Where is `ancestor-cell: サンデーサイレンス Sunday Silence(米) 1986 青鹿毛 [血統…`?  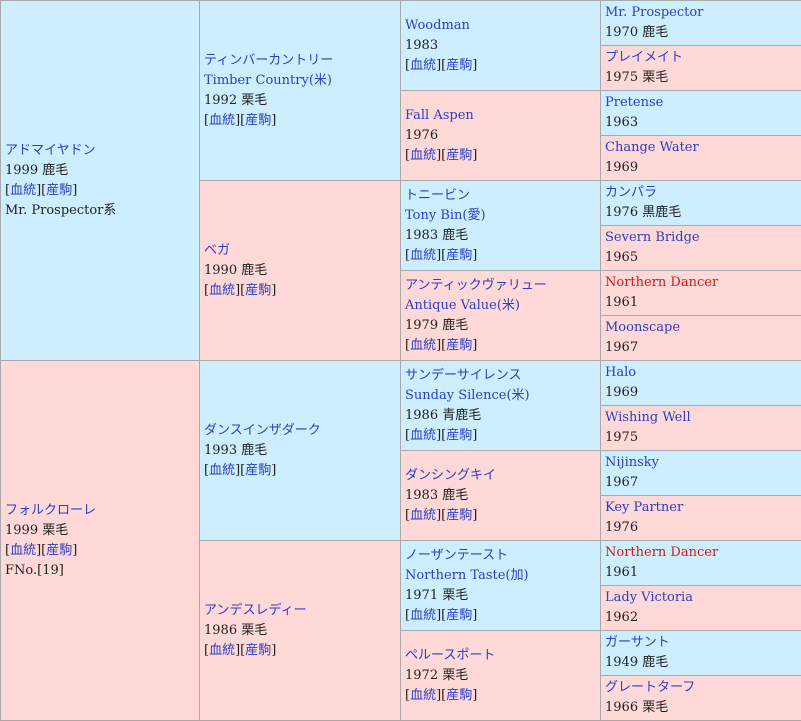
ancestor-cell: サンデーサイレンス Sunday Silence(米) 1986 青鹿毛 [血統… is located at coordinates (501, 406).